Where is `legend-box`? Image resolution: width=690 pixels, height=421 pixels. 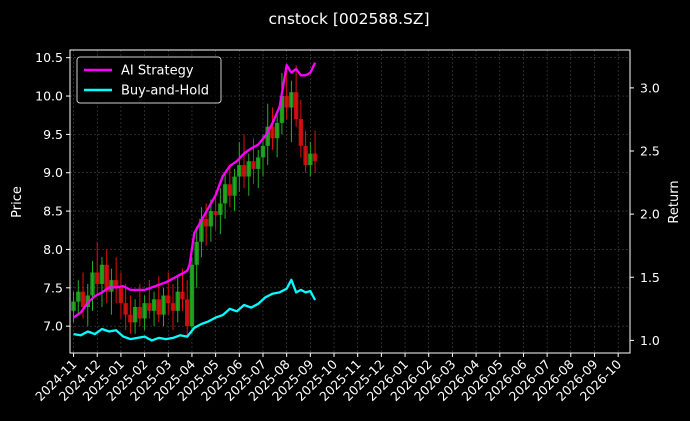
legend-box is located at coordinates (149, 80).